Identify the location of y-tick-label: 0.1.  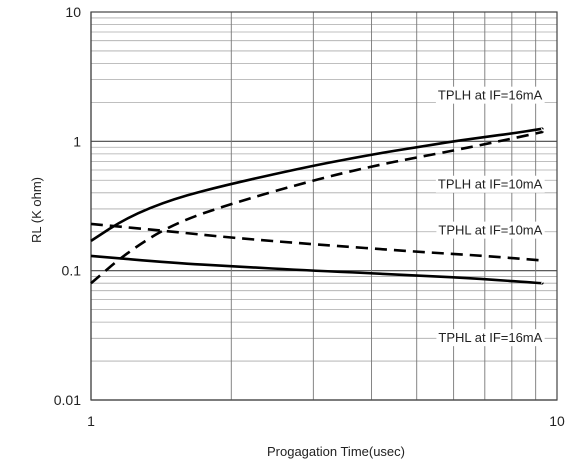
(72, 271).